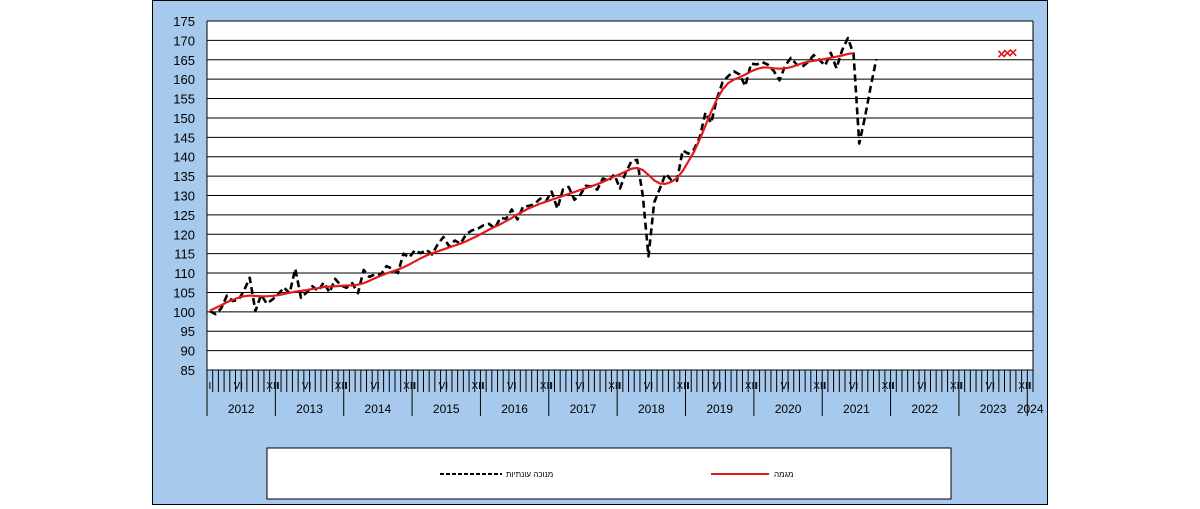 This screenshot has width=1200, height=509. What do you see at coordinates (788, 409) in the screenshot?
I see `year-label: 2020` at bounding box center [788, 409].